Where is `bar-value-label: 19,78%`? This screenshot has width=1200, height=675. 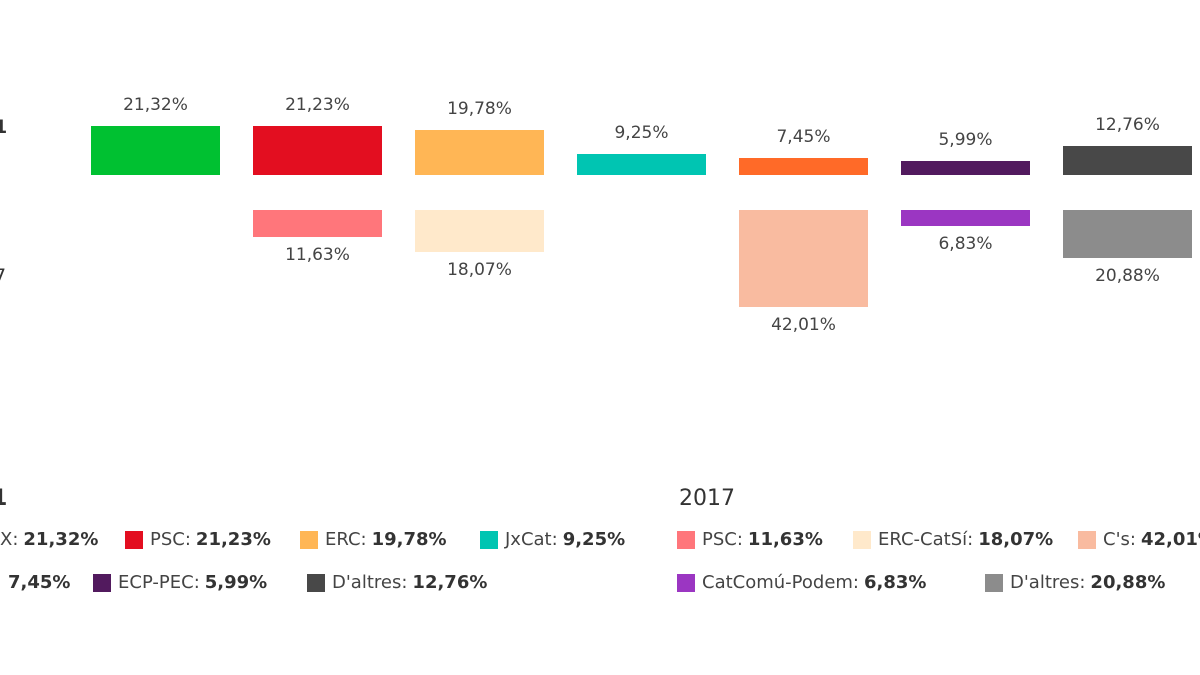 bar-value-label: 19,78% is located at coordinates (479, 108).